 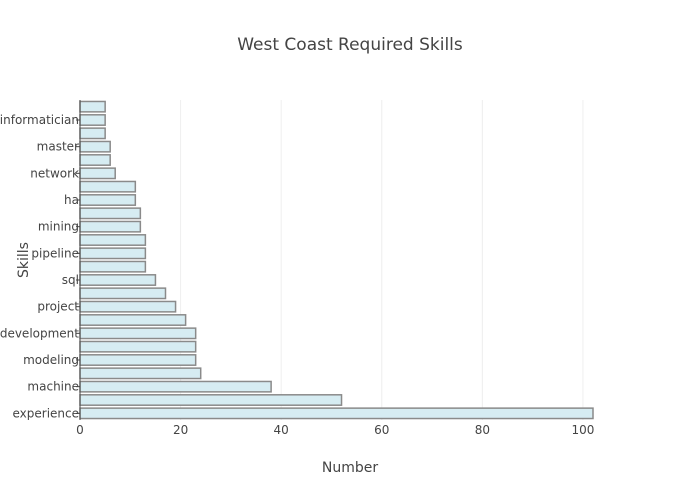 What do you see at coordinates (281, 430) in the screenshot?
I see `x-tick-label: 40` at bounding box center [281, 430].